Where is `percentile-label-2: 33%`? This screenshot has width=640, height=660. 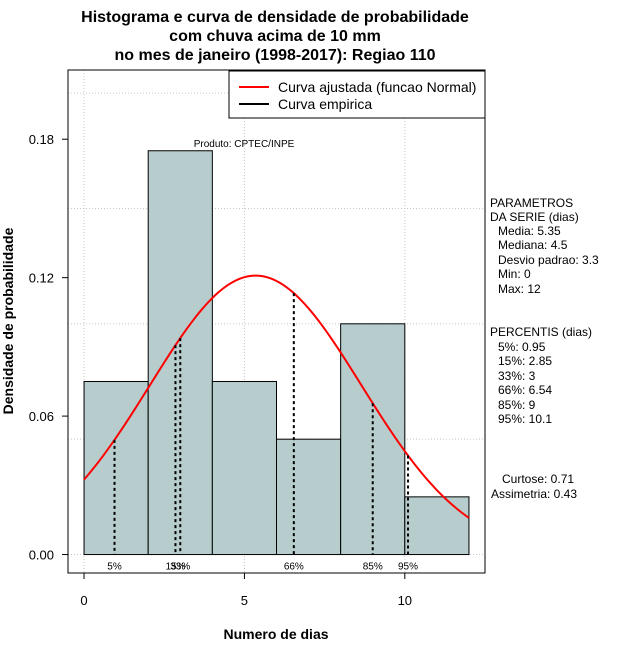
percentile-label-2: 33% is located at coordinates (180, 567).